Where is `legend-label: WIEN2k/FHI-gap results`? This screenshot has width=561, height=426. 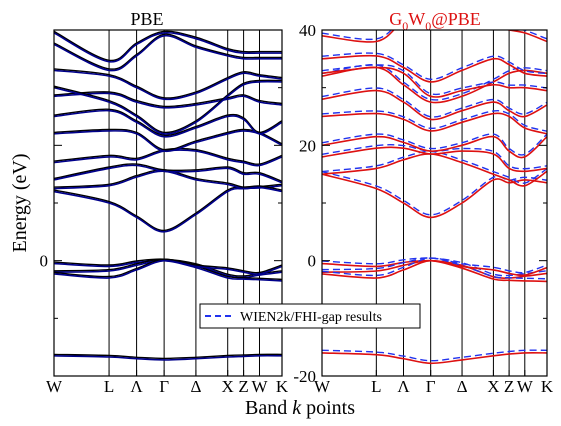
legend-label: WIEN2k/FHI-gap results is located at coordinates (311, 317).